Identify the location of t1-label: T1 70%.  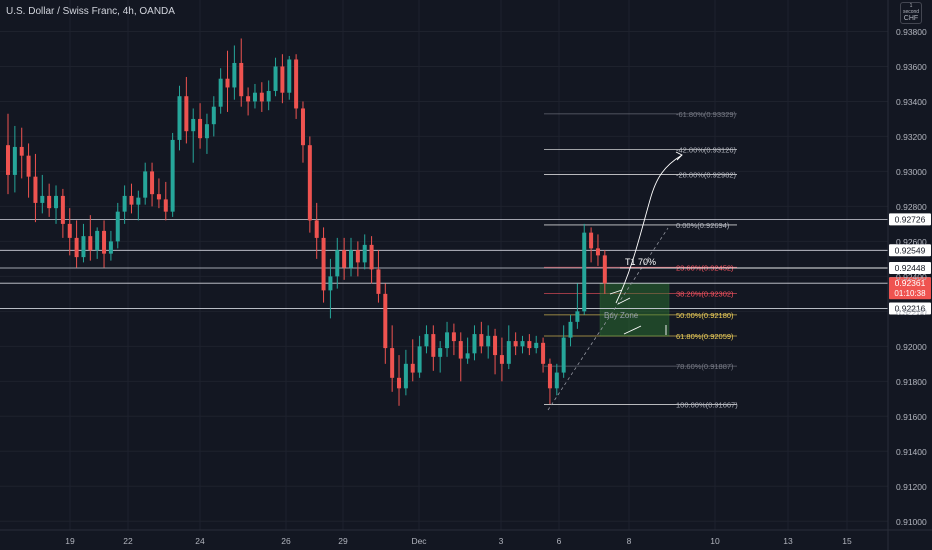
(640, 262).